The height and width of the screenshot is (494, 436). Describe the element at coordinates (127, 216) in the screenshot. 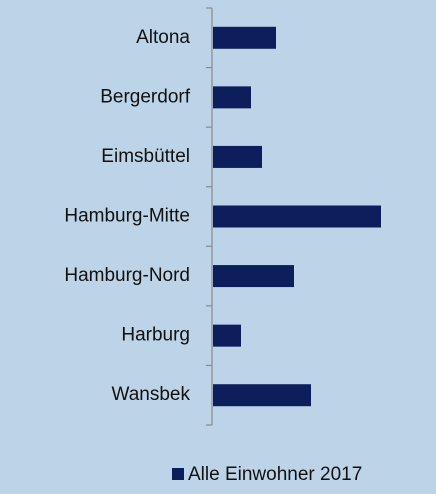

I see `y-tick-label: Hamburg-Mitte` at that location.